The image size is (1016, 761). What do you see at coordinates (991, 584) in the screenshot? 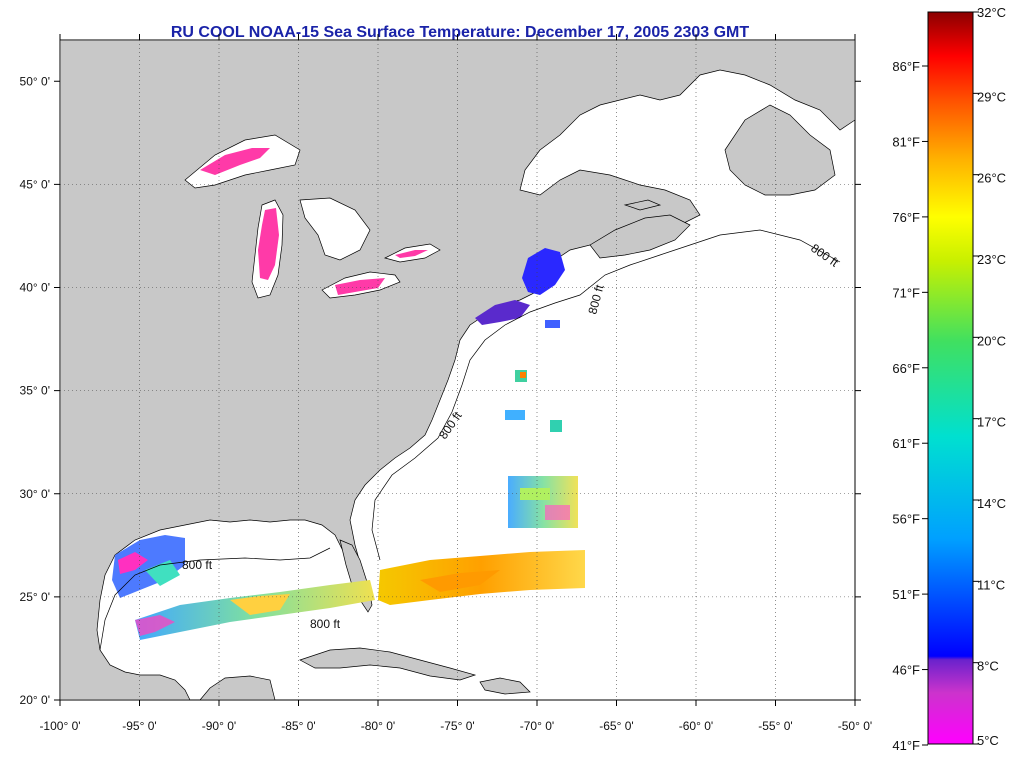
I see `colorbar-label-c: 11°C` at bounding box center [991, 584].